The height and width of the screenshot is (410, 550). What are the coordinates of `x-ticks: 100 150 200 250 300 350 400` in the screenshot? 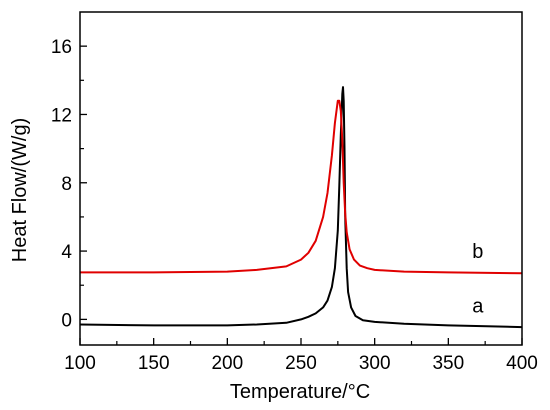 It's located at (301, 356).